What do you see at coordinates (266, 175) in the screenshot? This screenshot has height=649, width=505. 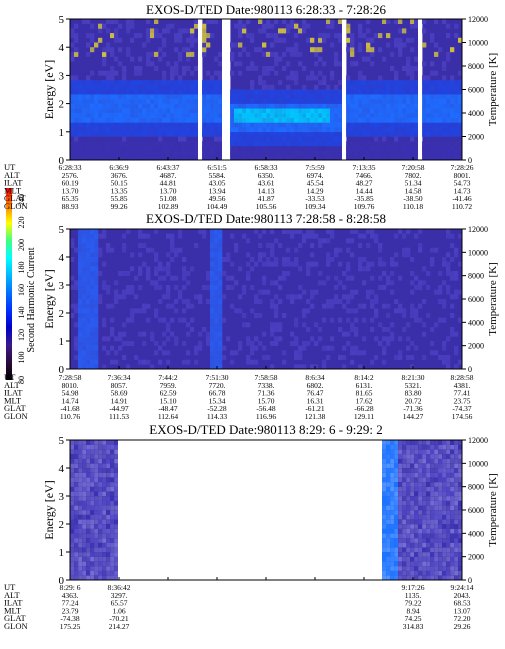 I see `orbit-value: 6350.` at bounding box center [266, 175].